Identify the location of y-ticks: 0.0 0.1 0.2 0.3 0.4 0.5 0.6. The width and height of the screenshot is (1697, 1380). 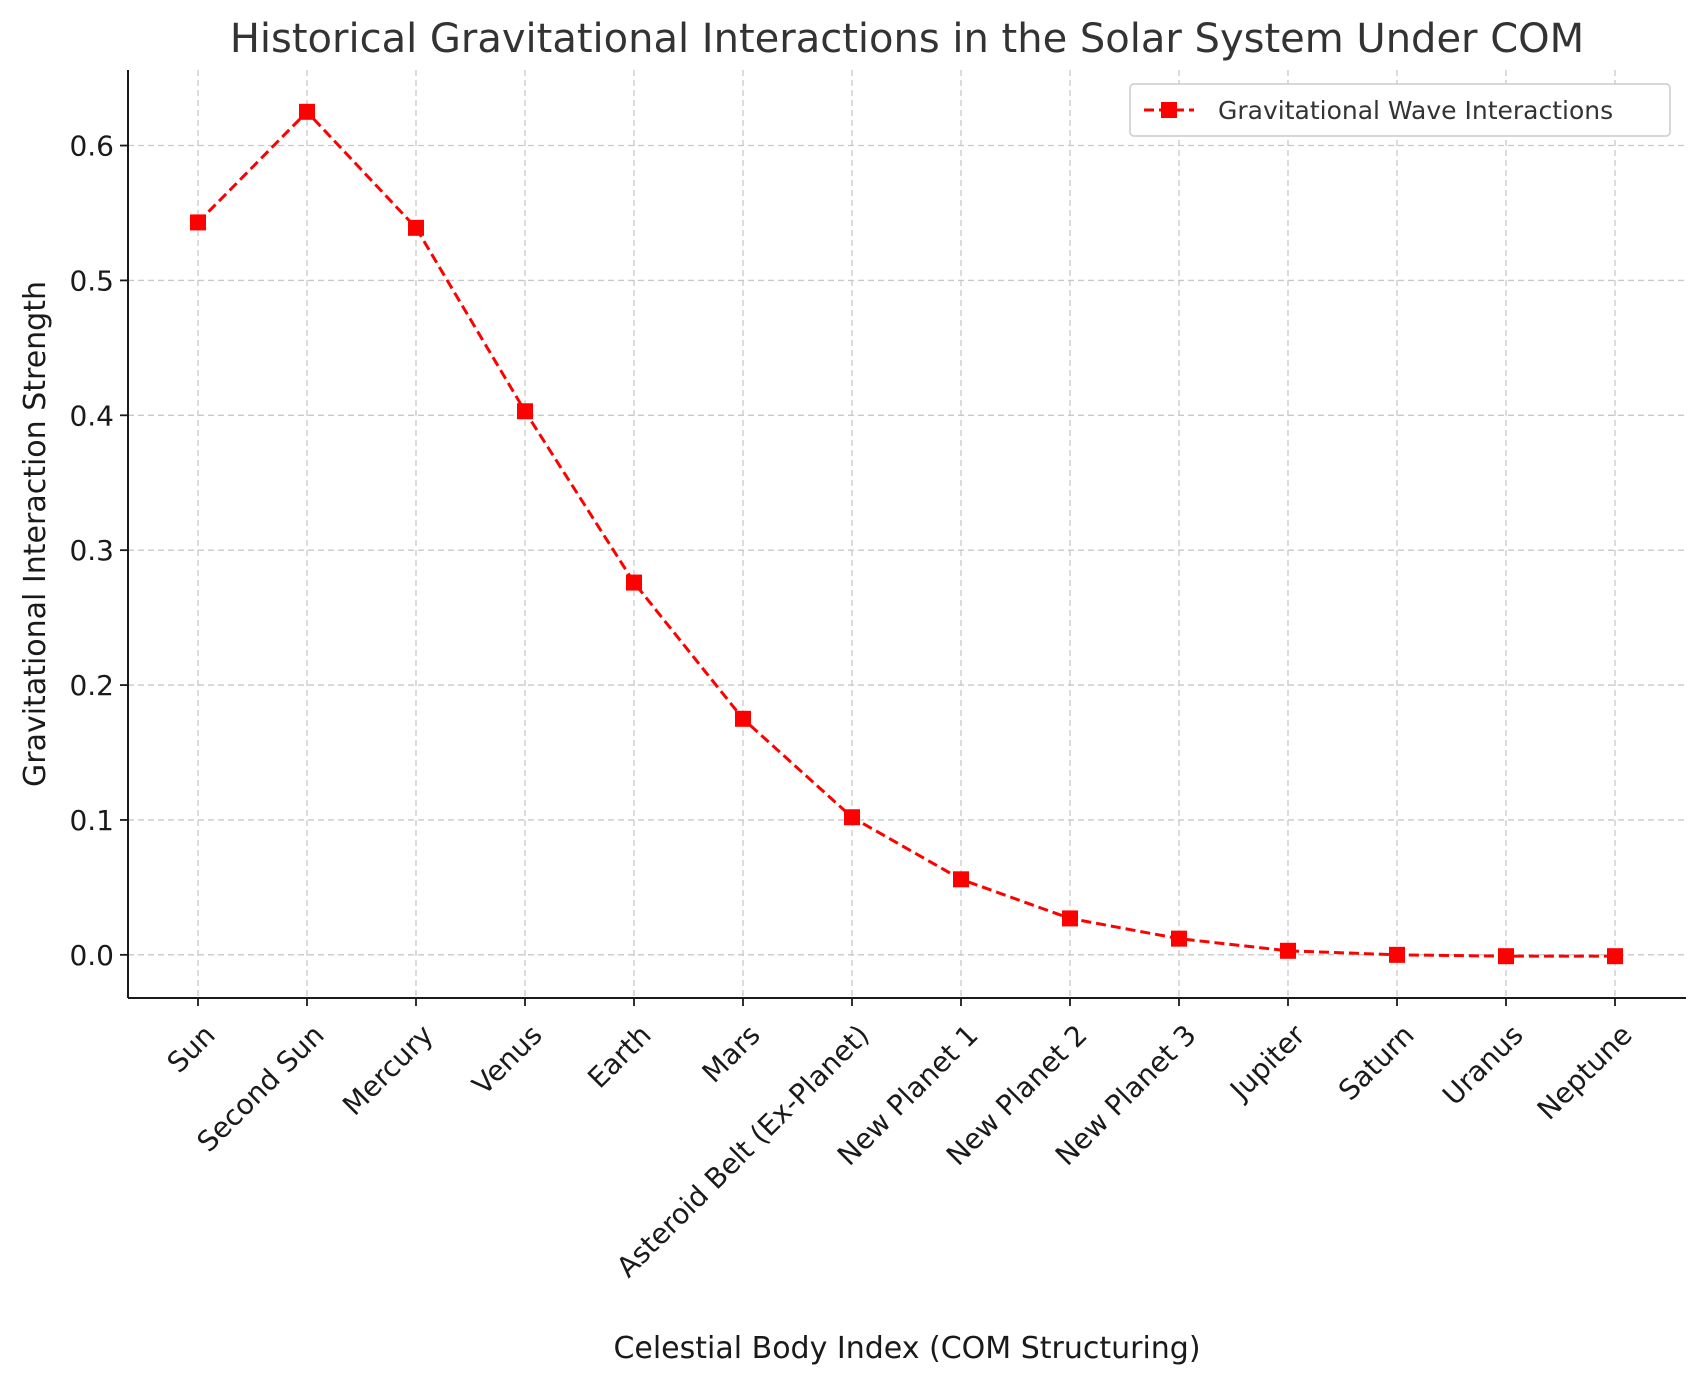
(98, 551).